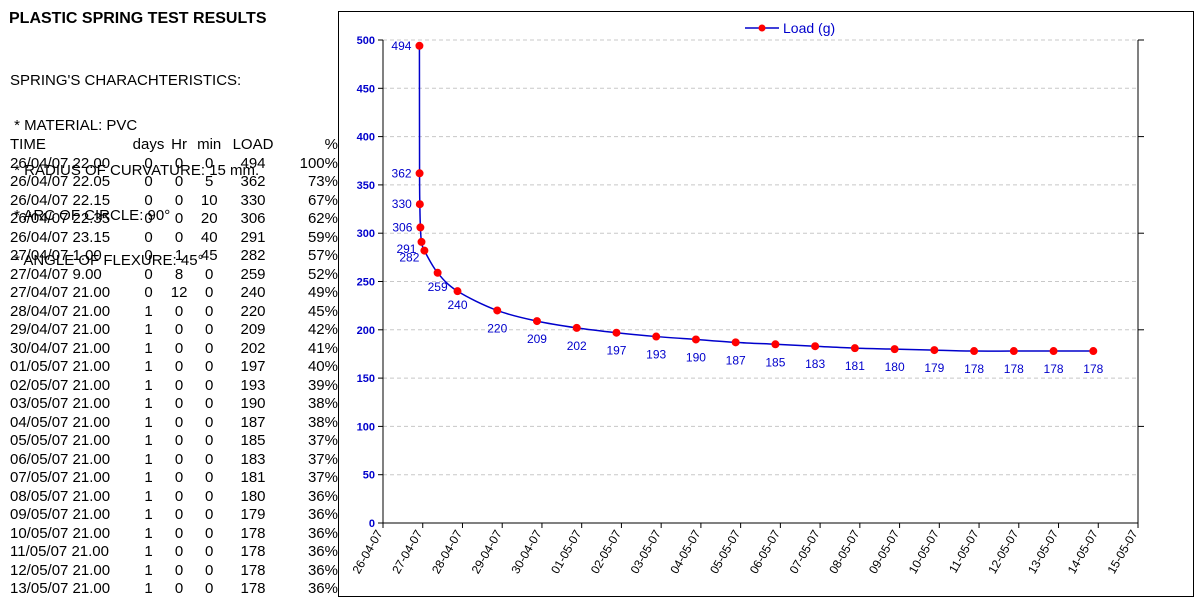 This screenshot has width=1200, height=603. What do you see at coordinates (169, 164) in the screenshot?
I see `table-row: 26/04/07 22.00 0 0 0 494 100%` at bounding box center [169, 164].